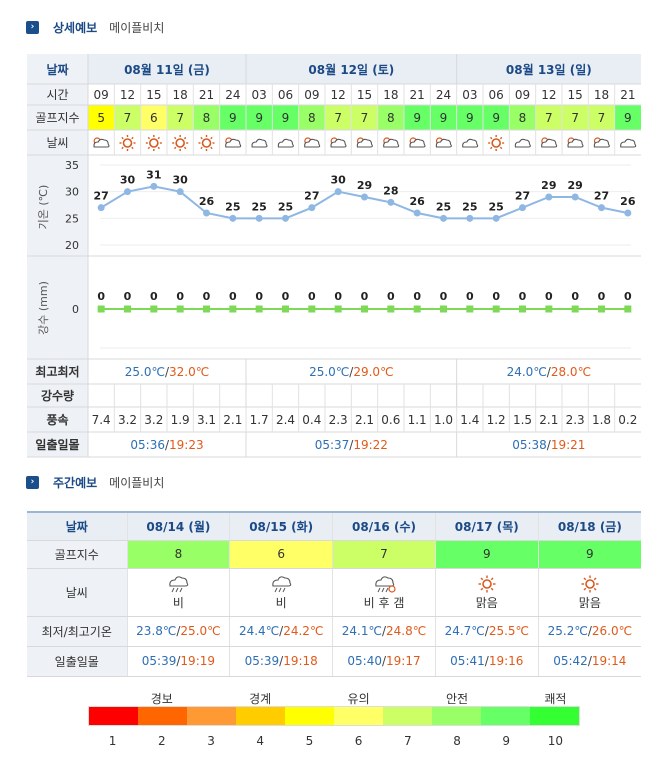 The height and width of the screenshot is (766, 667). Describe the element at coordinates (589, 631) in the screenshot. I see `weekly-minmax: 25.2℃/26.0℃` at that location.